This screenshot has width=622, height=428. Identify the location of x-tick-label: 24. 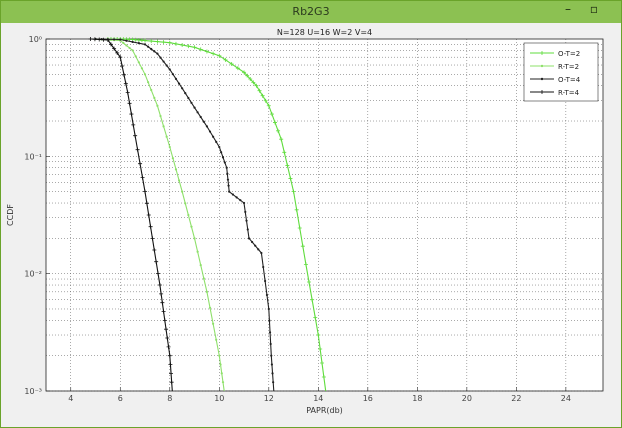
(566, 398).